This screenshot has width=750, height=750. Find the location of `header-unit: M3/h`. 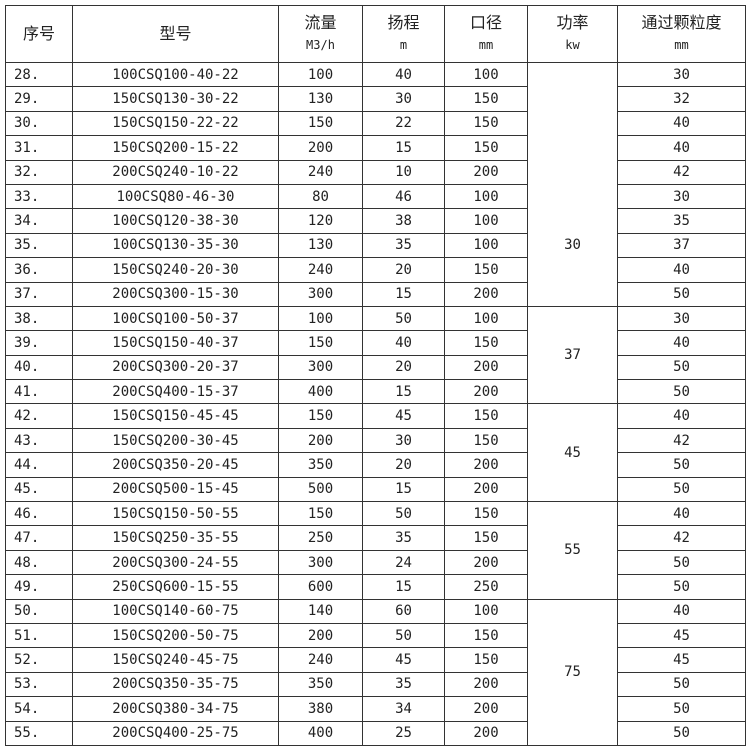

header-unit: M3/h is located at coordinates (320, 45).